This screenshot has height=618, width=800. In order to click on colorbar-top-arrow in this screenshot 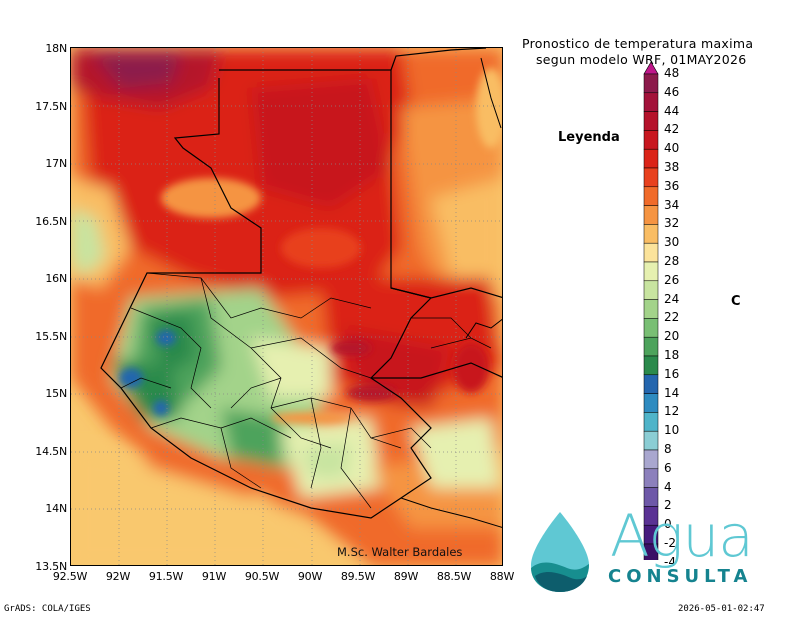, I will do `click(651, 68)`.